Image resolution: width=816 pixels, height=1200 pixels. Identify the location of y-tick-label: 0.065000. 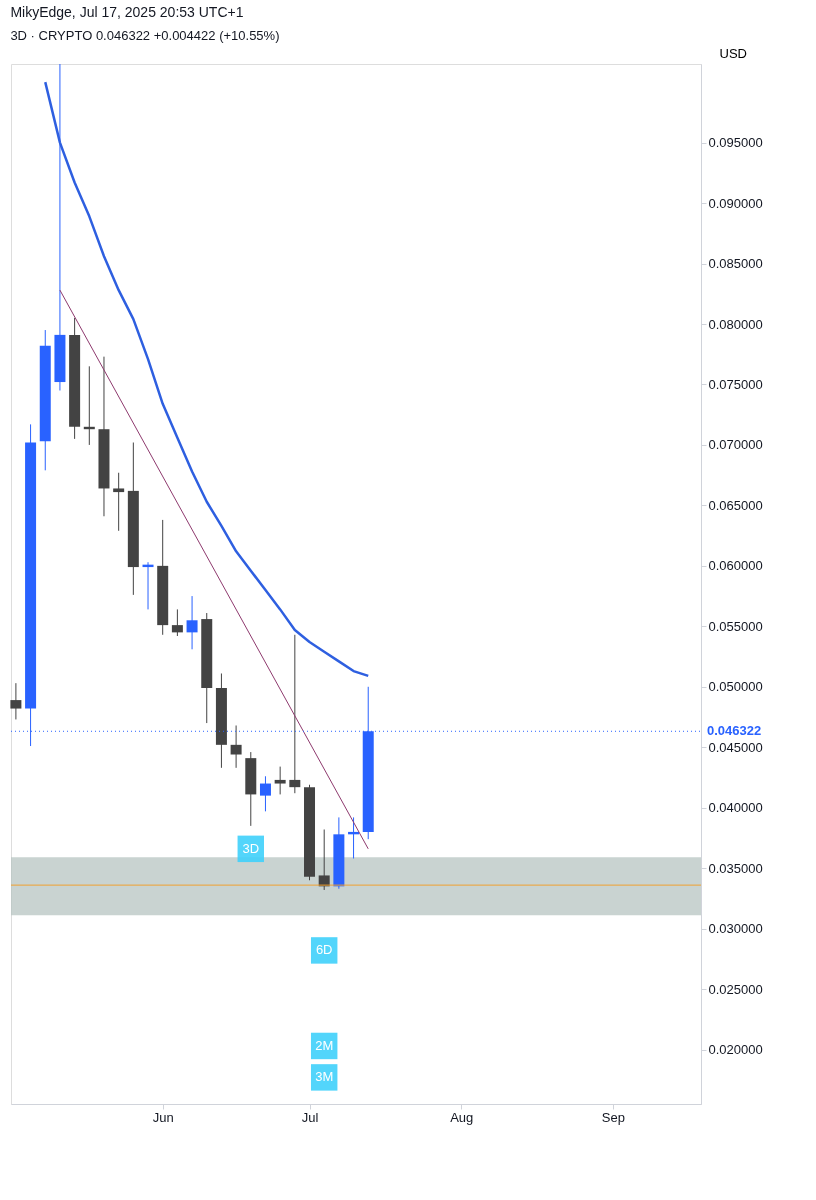
(735, 505).